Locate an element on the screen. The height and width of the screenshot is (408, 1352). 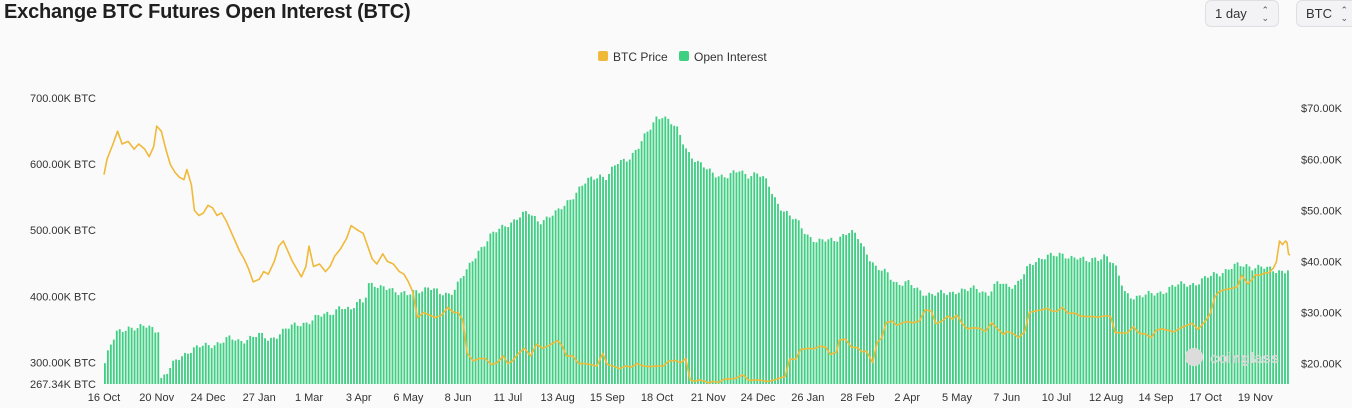
y-left-tick-label: 300.00K BTC is located at coordinates (63, 363).